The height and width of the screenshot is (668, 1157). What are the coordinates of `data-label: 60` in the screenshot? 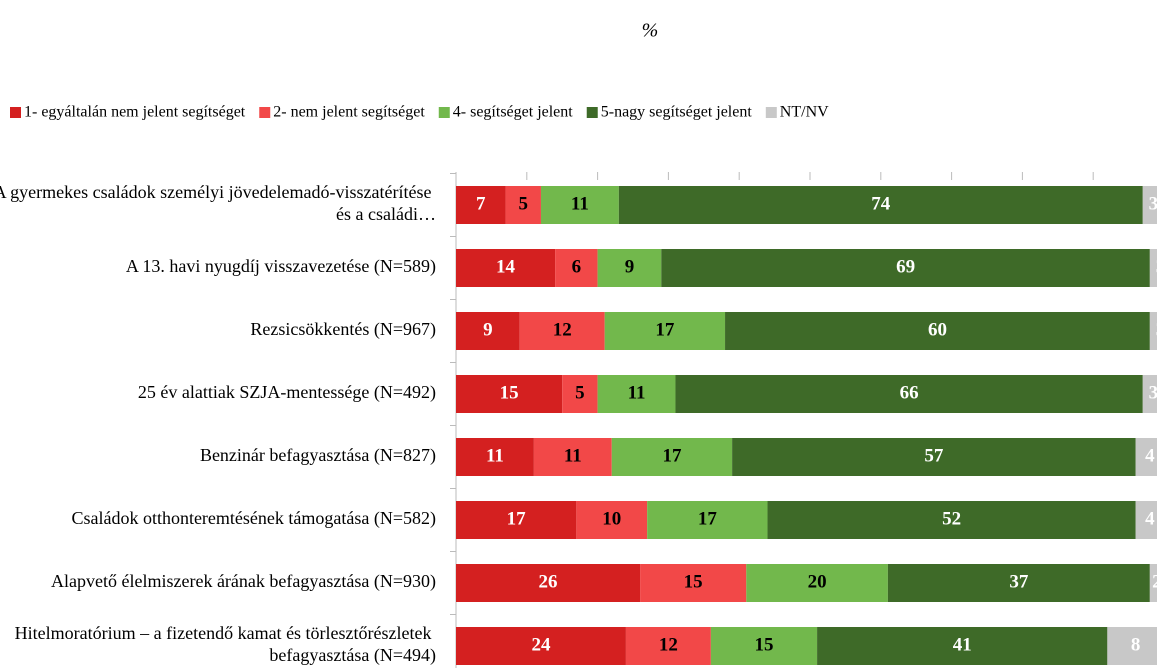 It's located at (937, 329).